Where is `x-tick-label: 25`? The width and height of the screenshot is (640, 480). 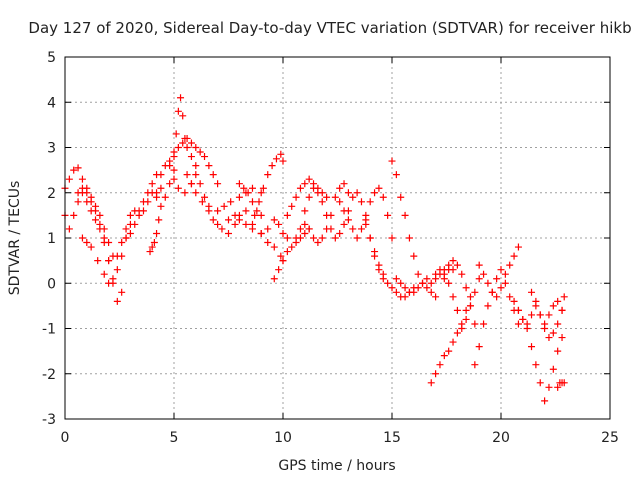
x-tick-label: 25 is located at coordinates (610, 438).